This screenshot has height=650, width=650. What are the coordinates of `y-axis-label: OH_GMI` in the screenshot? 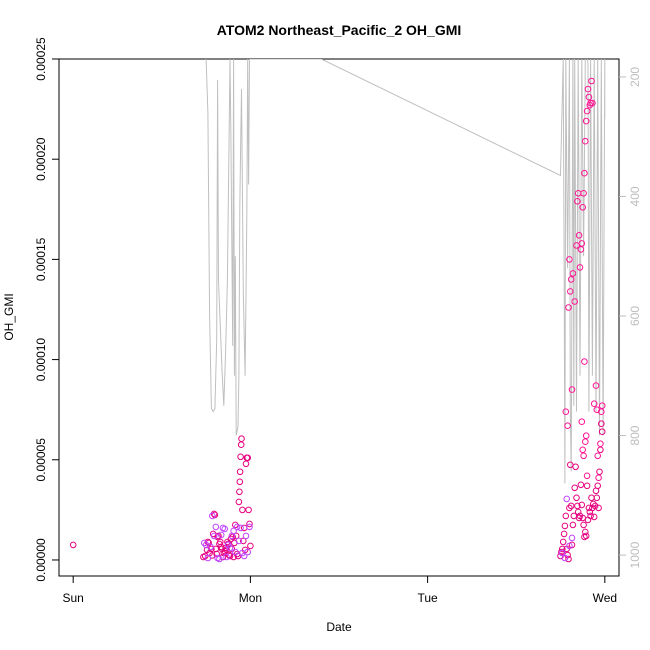 It's located at (9, 316).